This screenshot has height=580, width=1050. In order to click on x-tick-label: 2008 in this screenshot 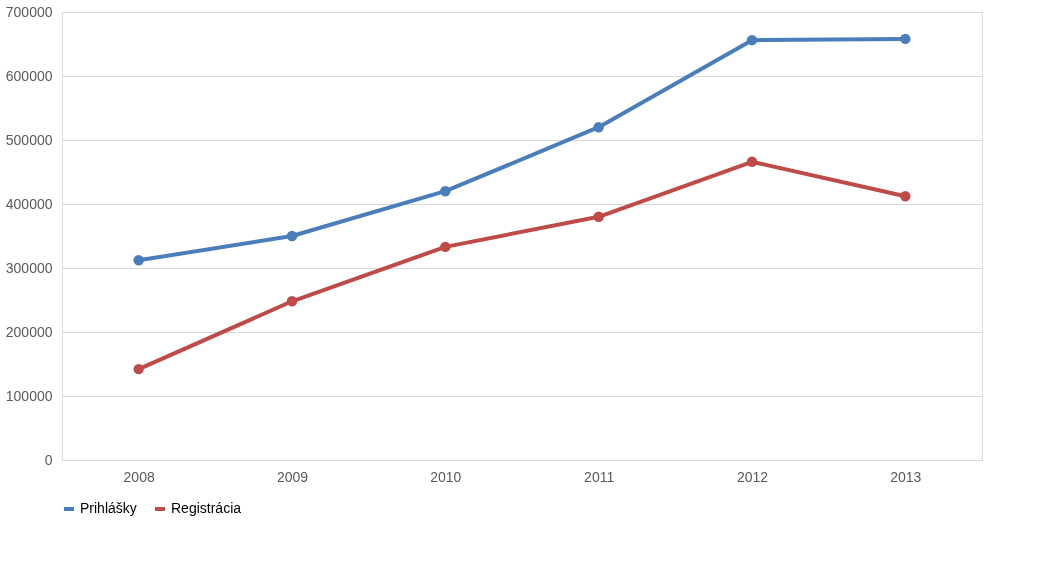, I will do `click(139, 476)`.